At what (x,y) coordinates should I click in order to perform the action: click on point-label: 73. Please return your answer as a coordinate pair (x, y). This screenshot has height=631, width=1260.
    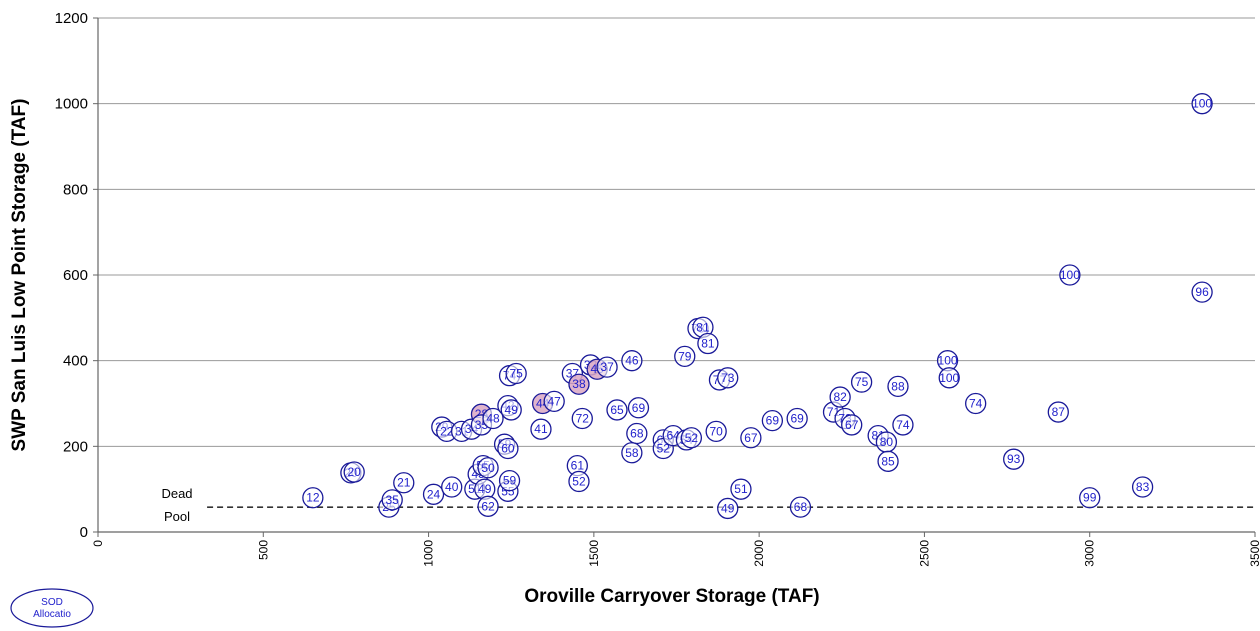
    Looking at the image, I should click on (728, 378).